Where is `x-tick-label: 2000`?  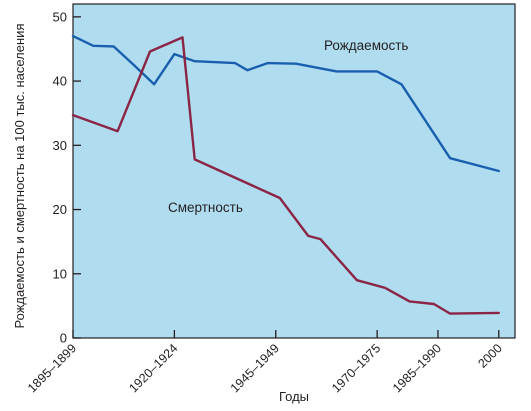 x-tick-label: 2000 is located at coordinates (490, 356).